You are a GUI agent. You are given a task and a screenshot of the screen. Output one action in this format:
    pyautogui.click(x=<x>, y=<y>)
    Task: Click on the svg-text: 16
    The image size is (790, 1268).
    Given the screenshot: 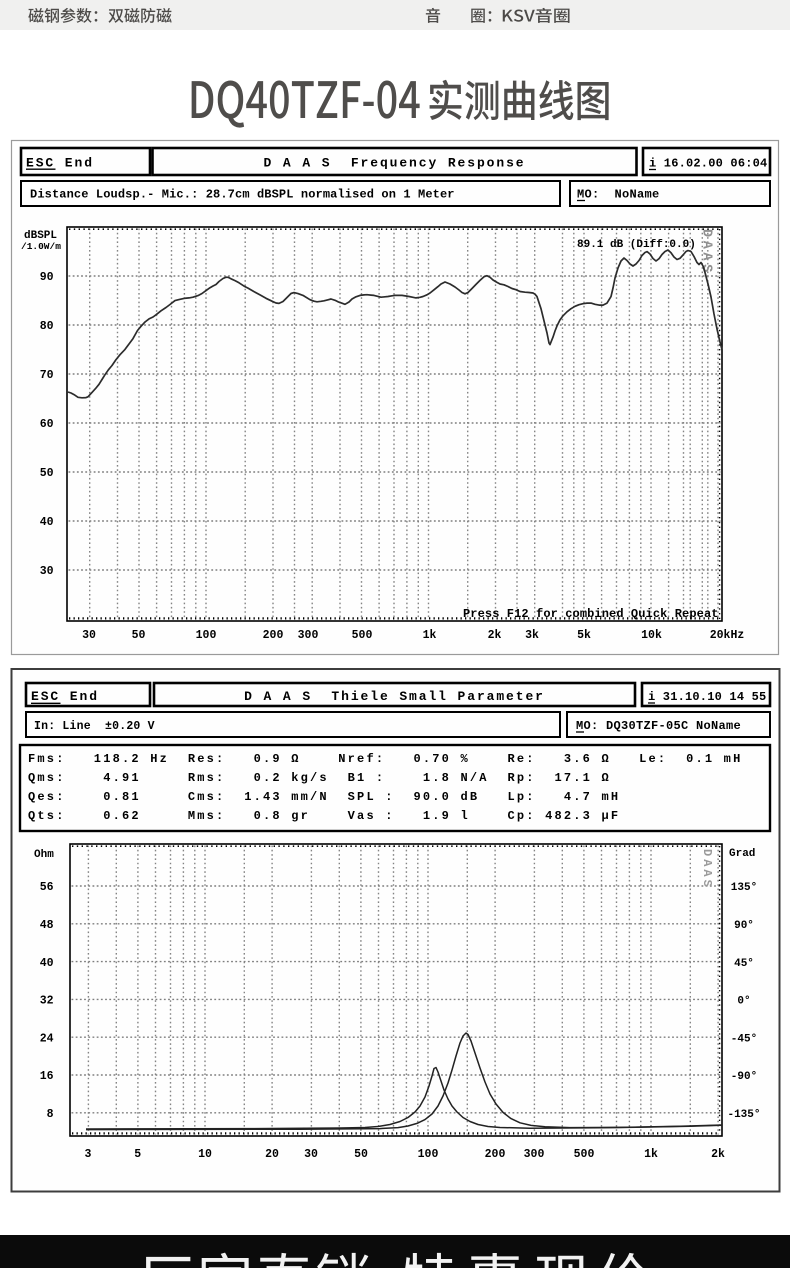 What is the action you would take?
    pyautogui.click(x=47, y=1076)
    